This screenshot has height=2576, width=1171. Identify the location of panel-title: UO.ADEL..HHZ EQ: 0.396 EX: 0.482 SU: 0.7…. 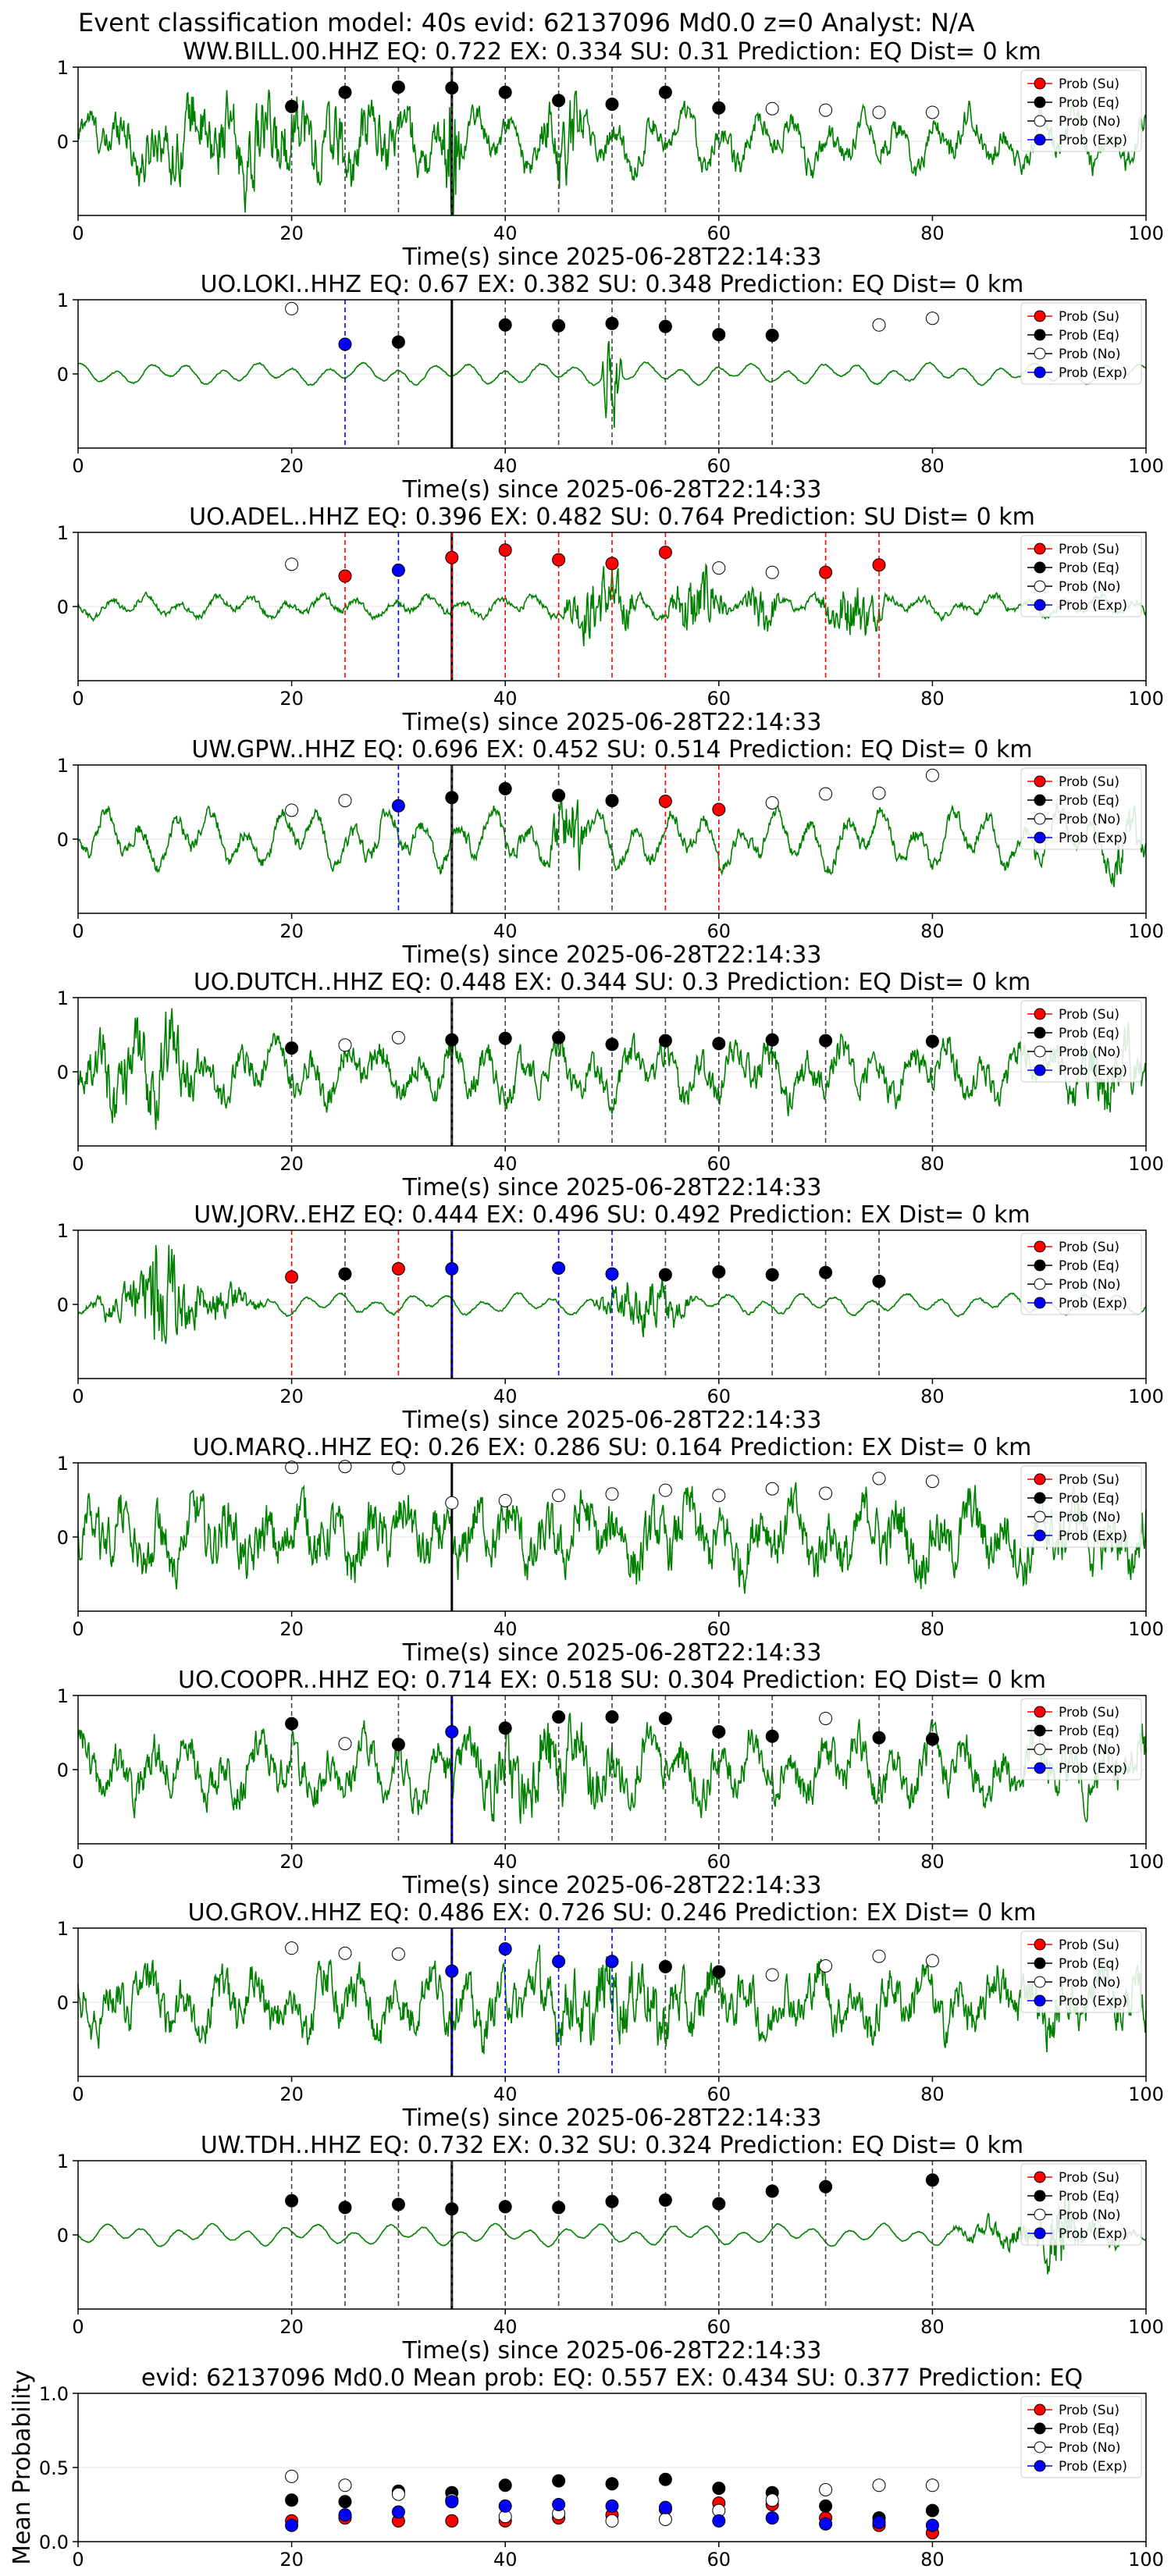
(612, 517).